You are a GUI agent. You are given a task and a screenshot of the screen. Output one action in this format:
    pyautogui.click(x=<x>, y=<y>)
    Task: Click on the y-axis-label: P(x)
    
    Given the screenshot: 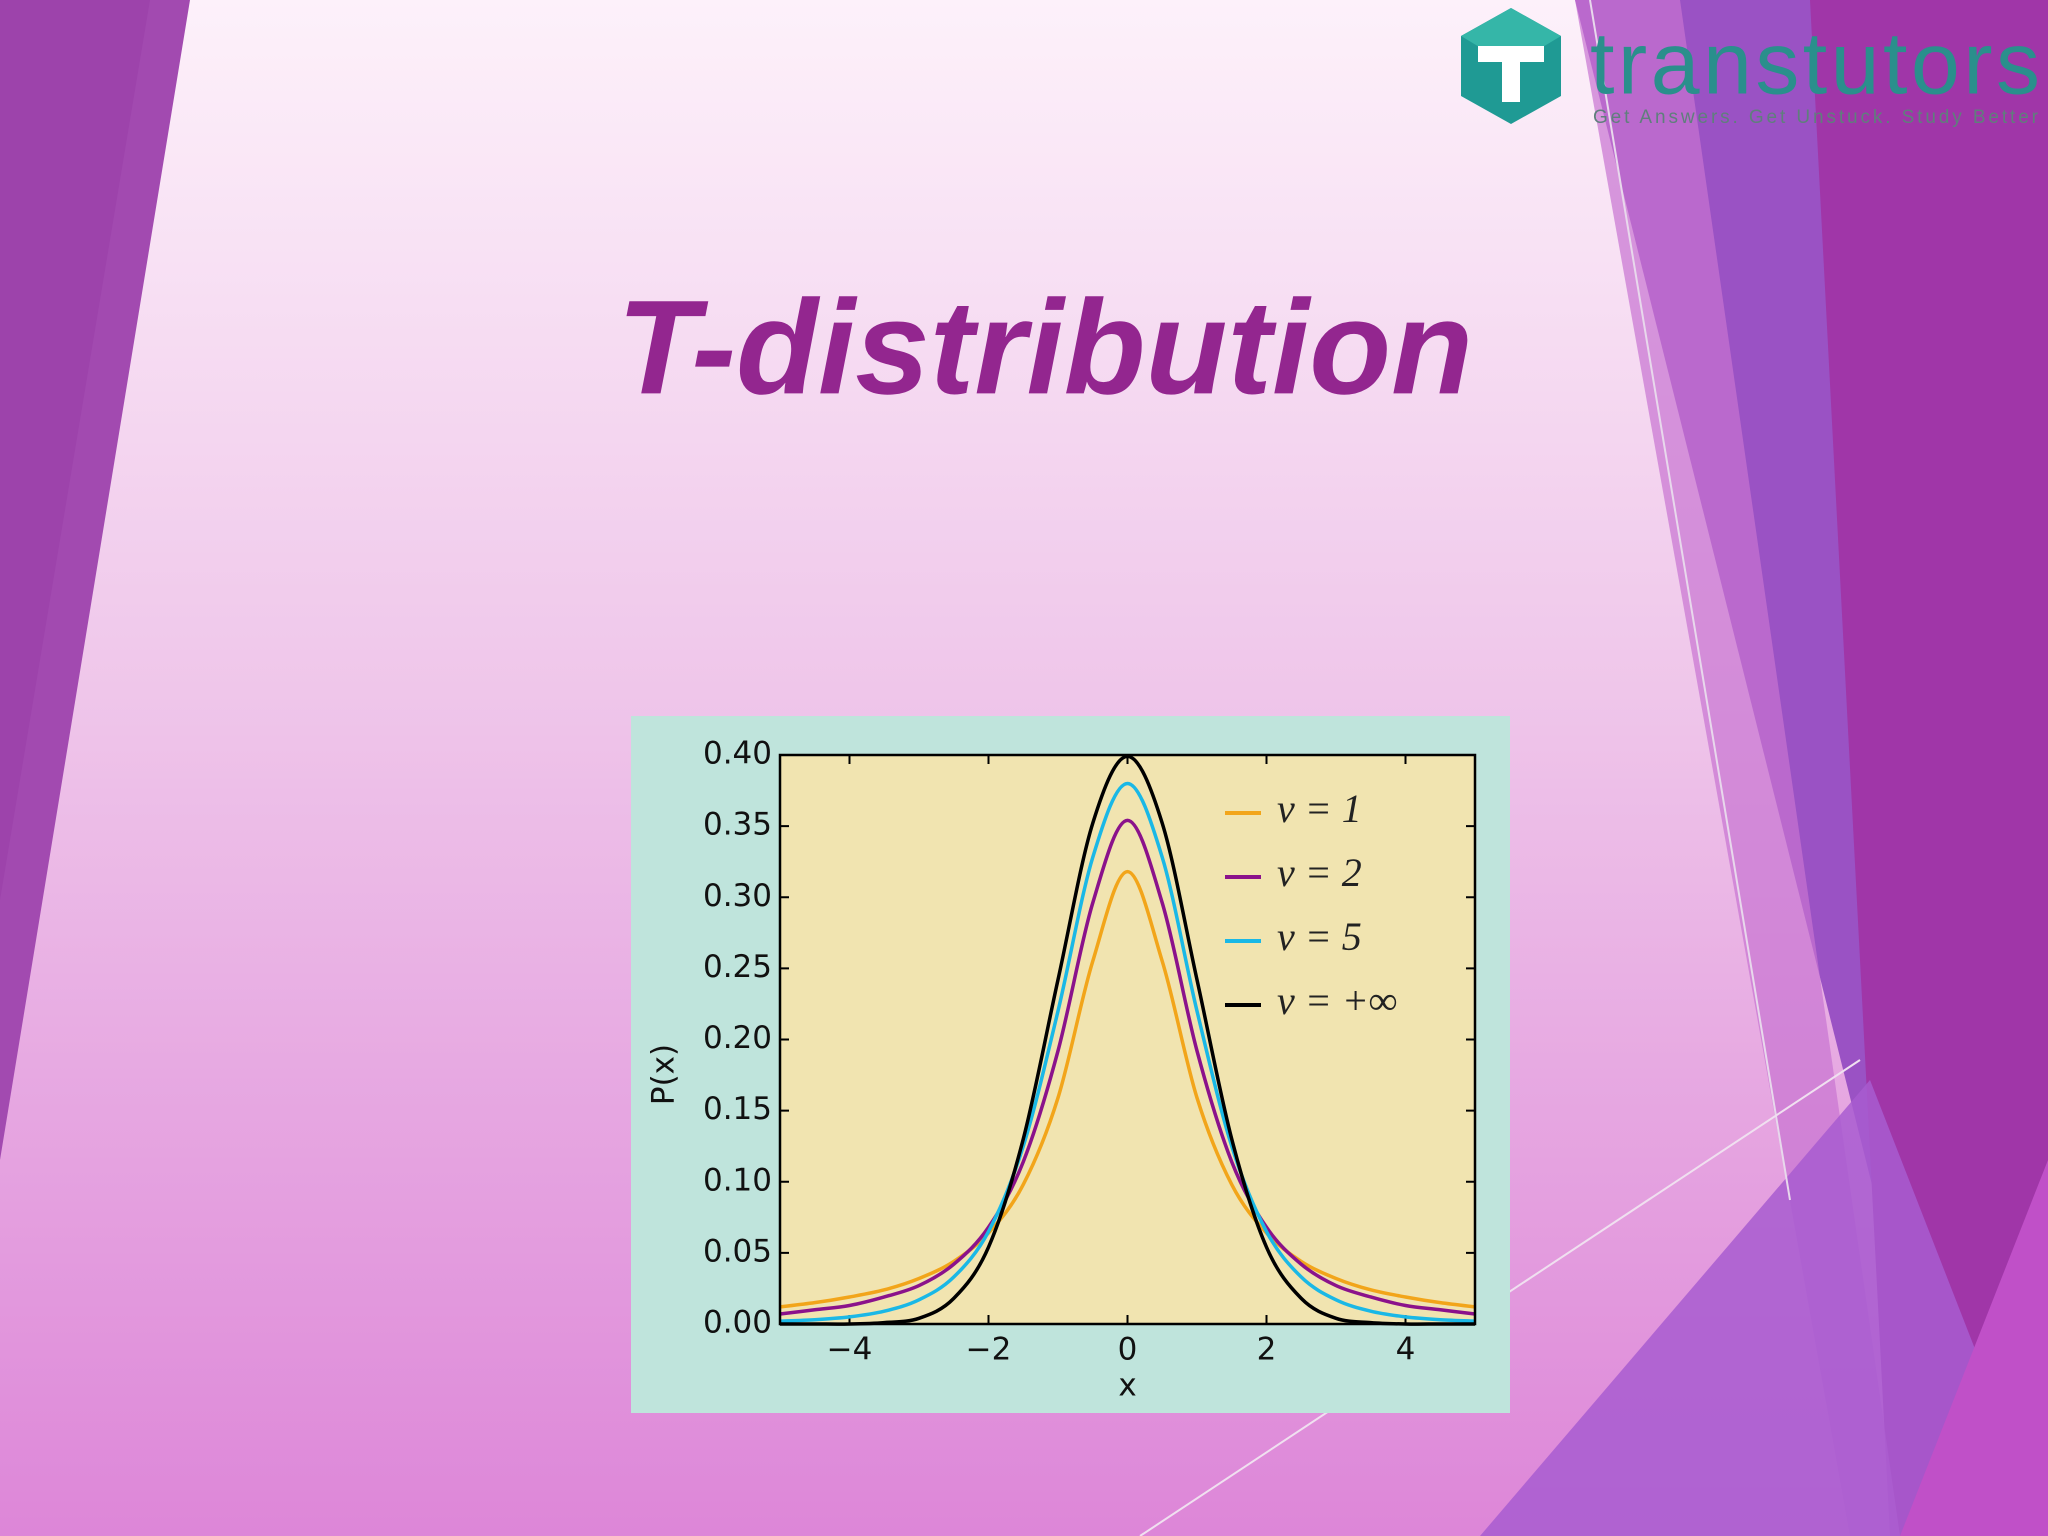 What is the action you would take?
    pyautogui.click(x=664, y=1074)
    